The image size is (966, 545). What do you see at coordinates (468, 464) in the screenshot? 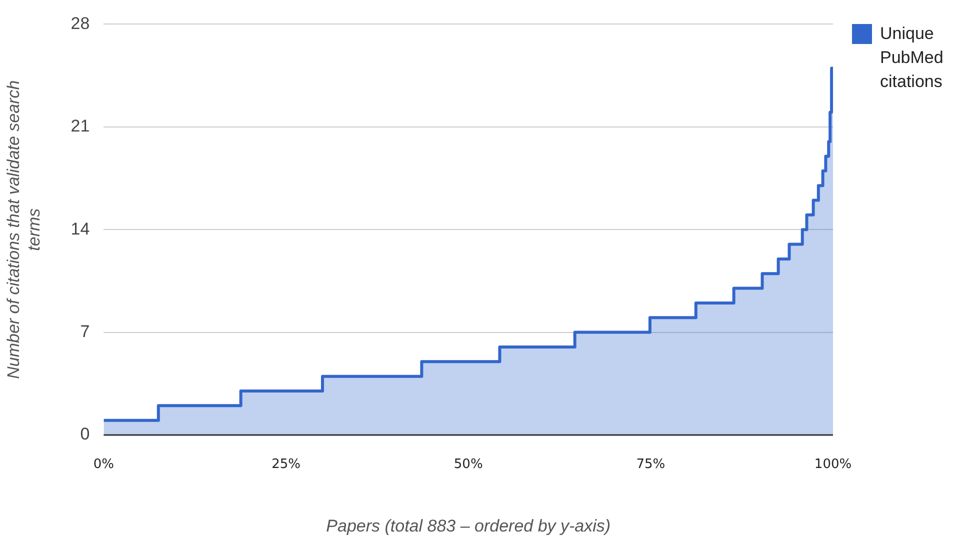
I see `x-tick-label: 50%` at bounding box center [468, 464].